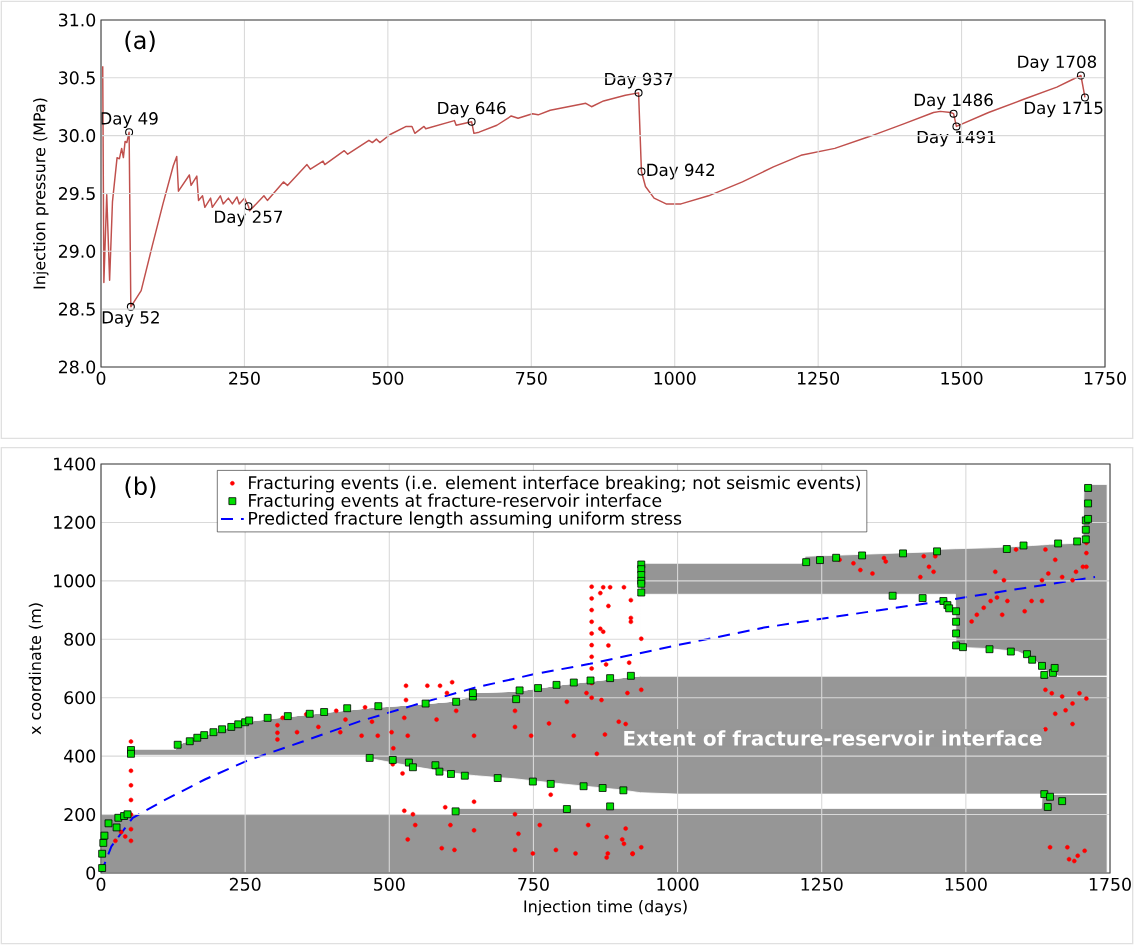 This screenshot has height=945, width=1134. Describe the element at coordinates (77, 136) in the screenshot. I see `y-tick-label: 30.0` at that location.